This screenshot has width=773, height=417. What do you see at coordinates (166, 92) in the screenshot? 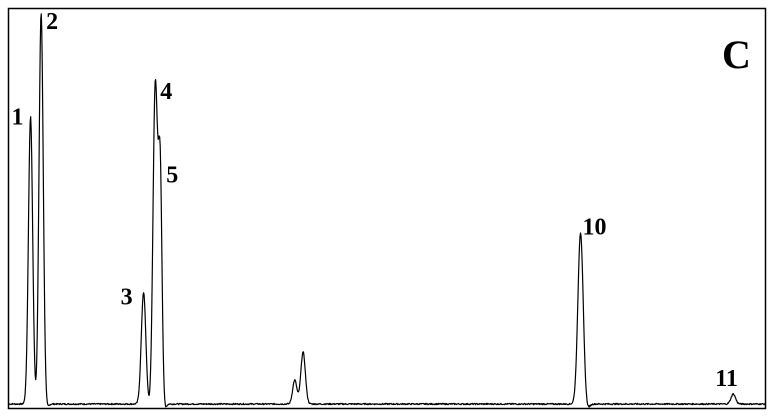
I see `peak-label-4: 4` at bounding box center [166, 92].